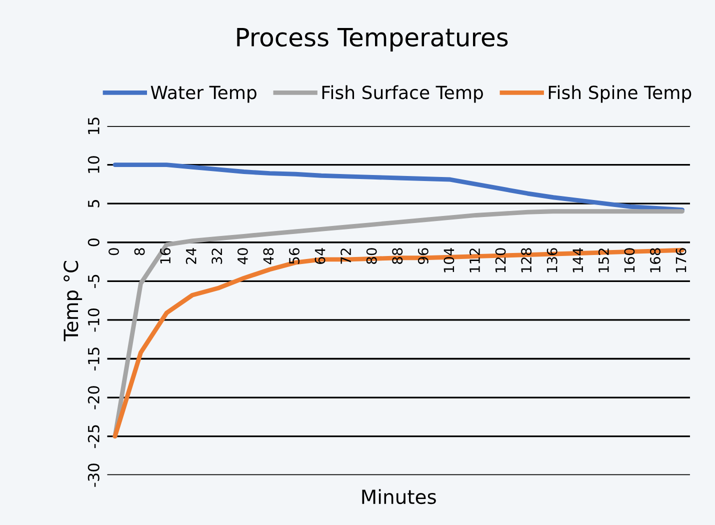 This screenshot has width=715, height=525. Describe the element at coordinates (94, 436) in the screenshot. I see `y-tick-label: -25` at that location.